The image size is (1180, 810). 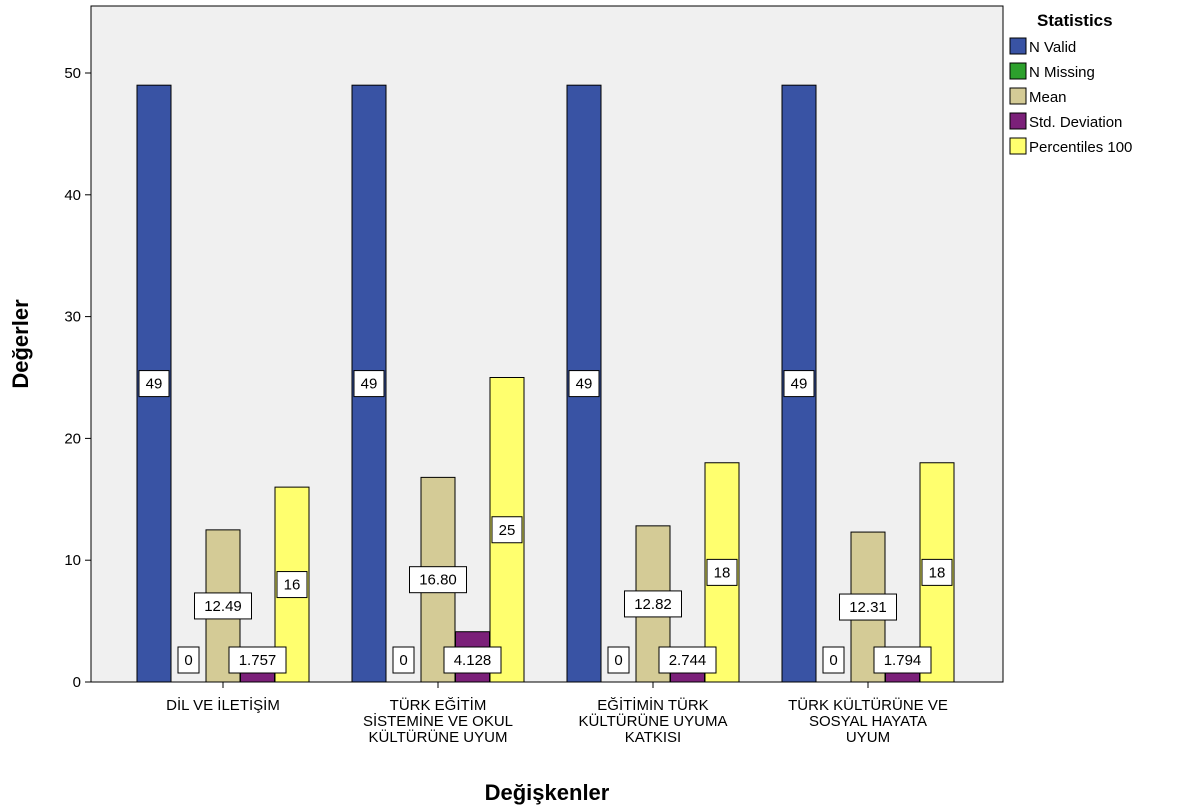 I want to click on data-label-text: 1.757, so click(x=258, y=660).